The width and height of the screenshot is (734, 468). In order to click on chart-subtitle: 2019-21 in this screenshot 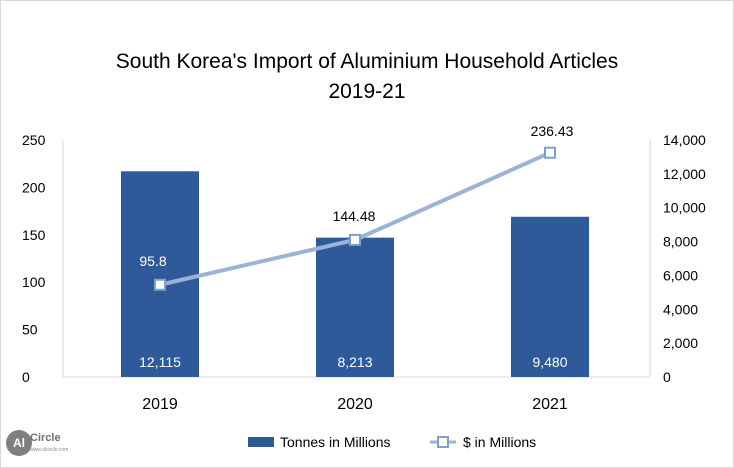, I will do `click(367, 91)`.